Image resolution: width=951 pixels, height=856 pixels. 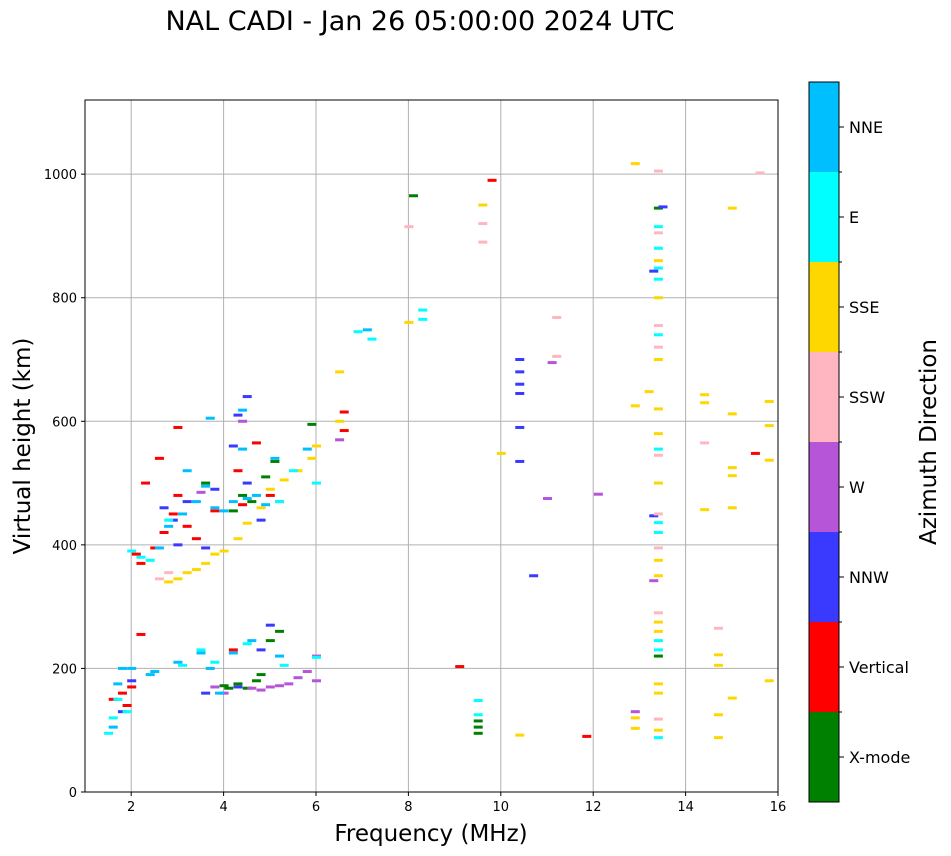 What do you see at coordinates (685, 807) in the screenshot?
I see `x-tick-label: 14` at bounding box center [685, 807].